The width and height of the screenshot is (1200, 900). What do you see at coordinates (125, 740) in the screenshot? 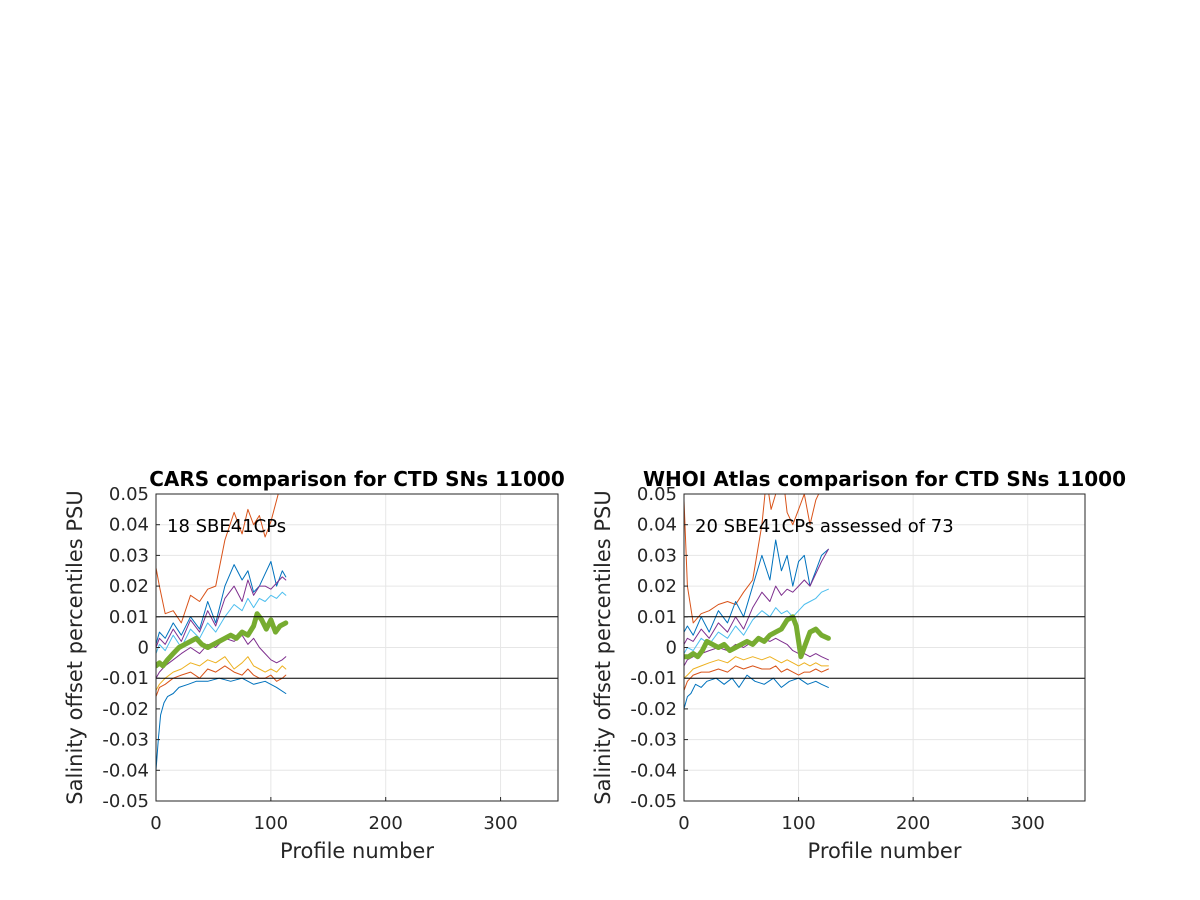
I see `cars-y-tick-label-8: -0.03` at bounding box center [125, 740].